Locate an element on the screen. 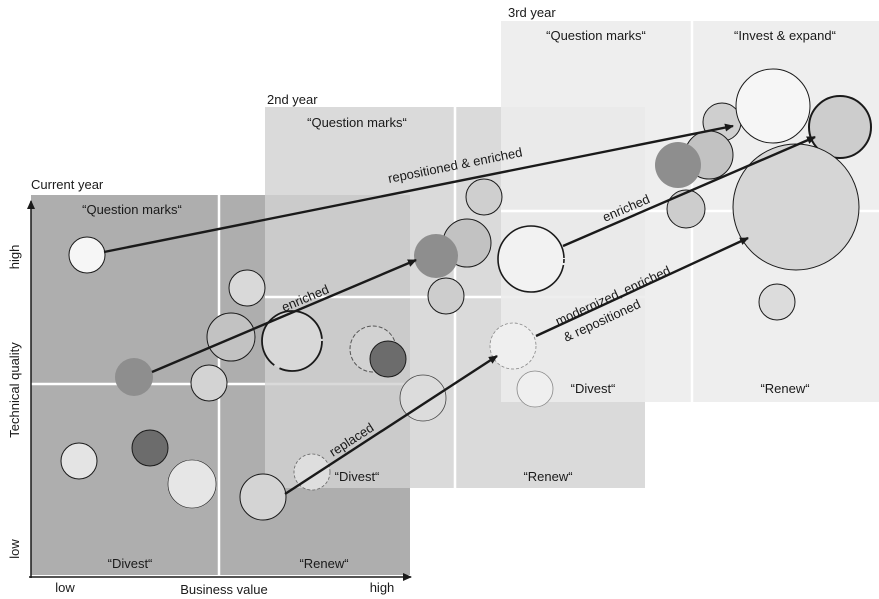  third-year-title: 3rd year is located at coordinates (532, 12).